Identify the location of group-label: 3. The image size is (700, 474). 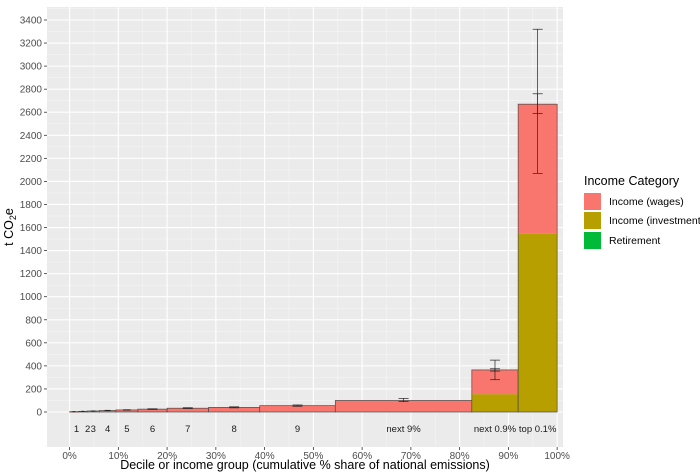
(93, 429).